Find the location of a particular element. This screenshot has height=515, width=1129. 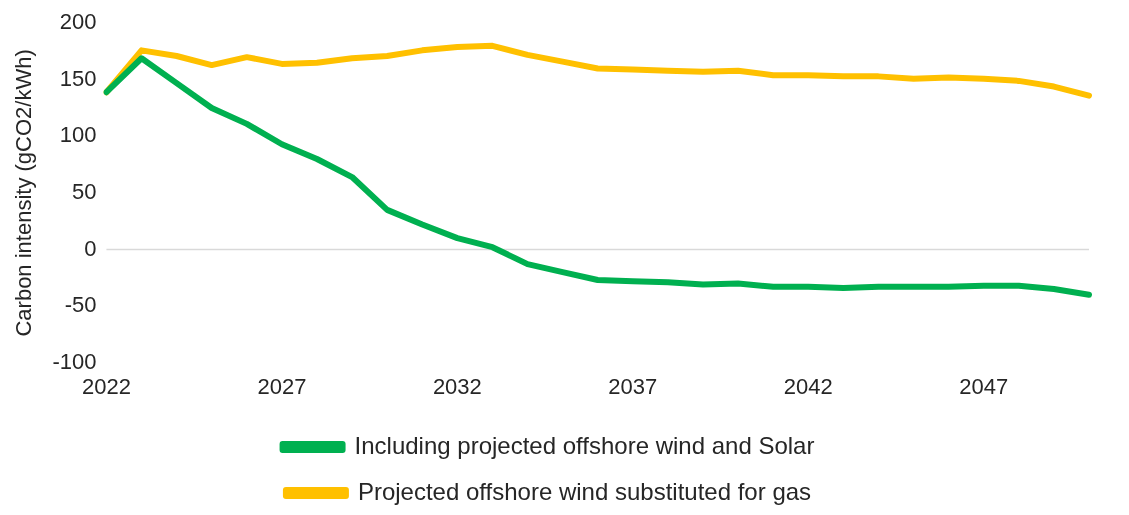

y-tick-label: 100 is located at coordinates (78, 135).